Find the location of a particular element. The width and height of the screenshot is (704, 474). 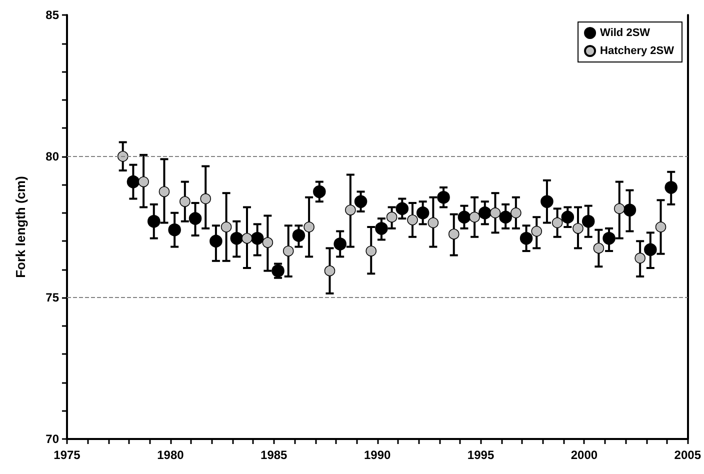

y-tick-label: 80 is located at coordinates (53, 156).